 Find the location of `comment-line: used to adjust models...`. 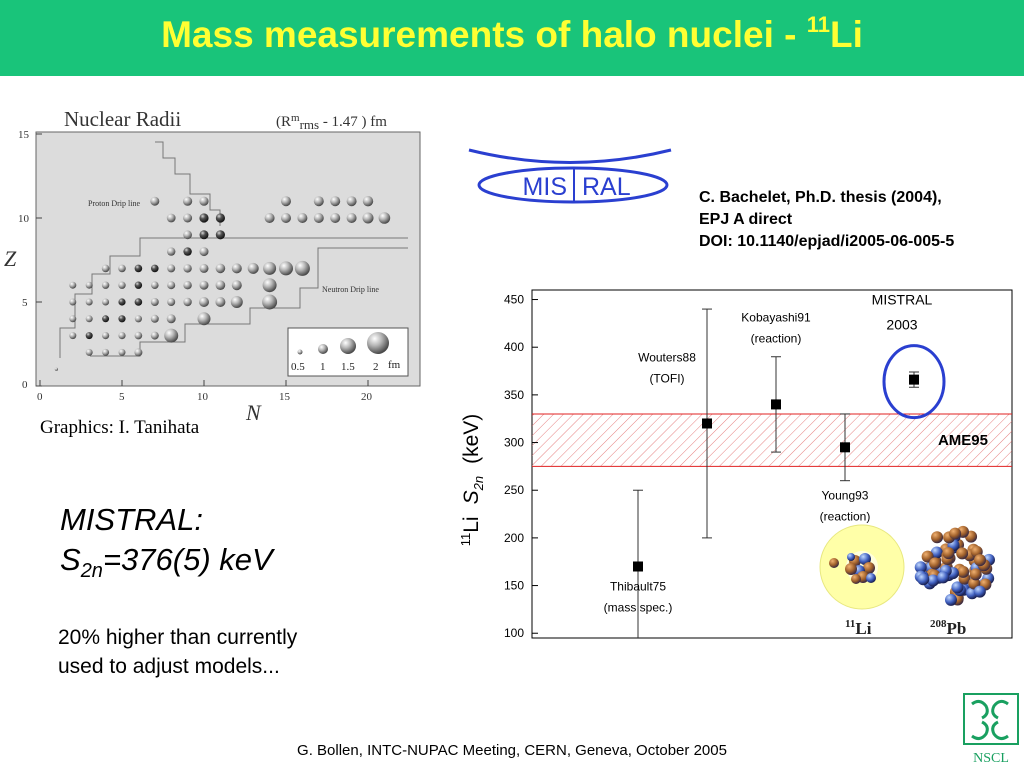

comment-line: used to adjust models... is located at coordinates (169, 666).